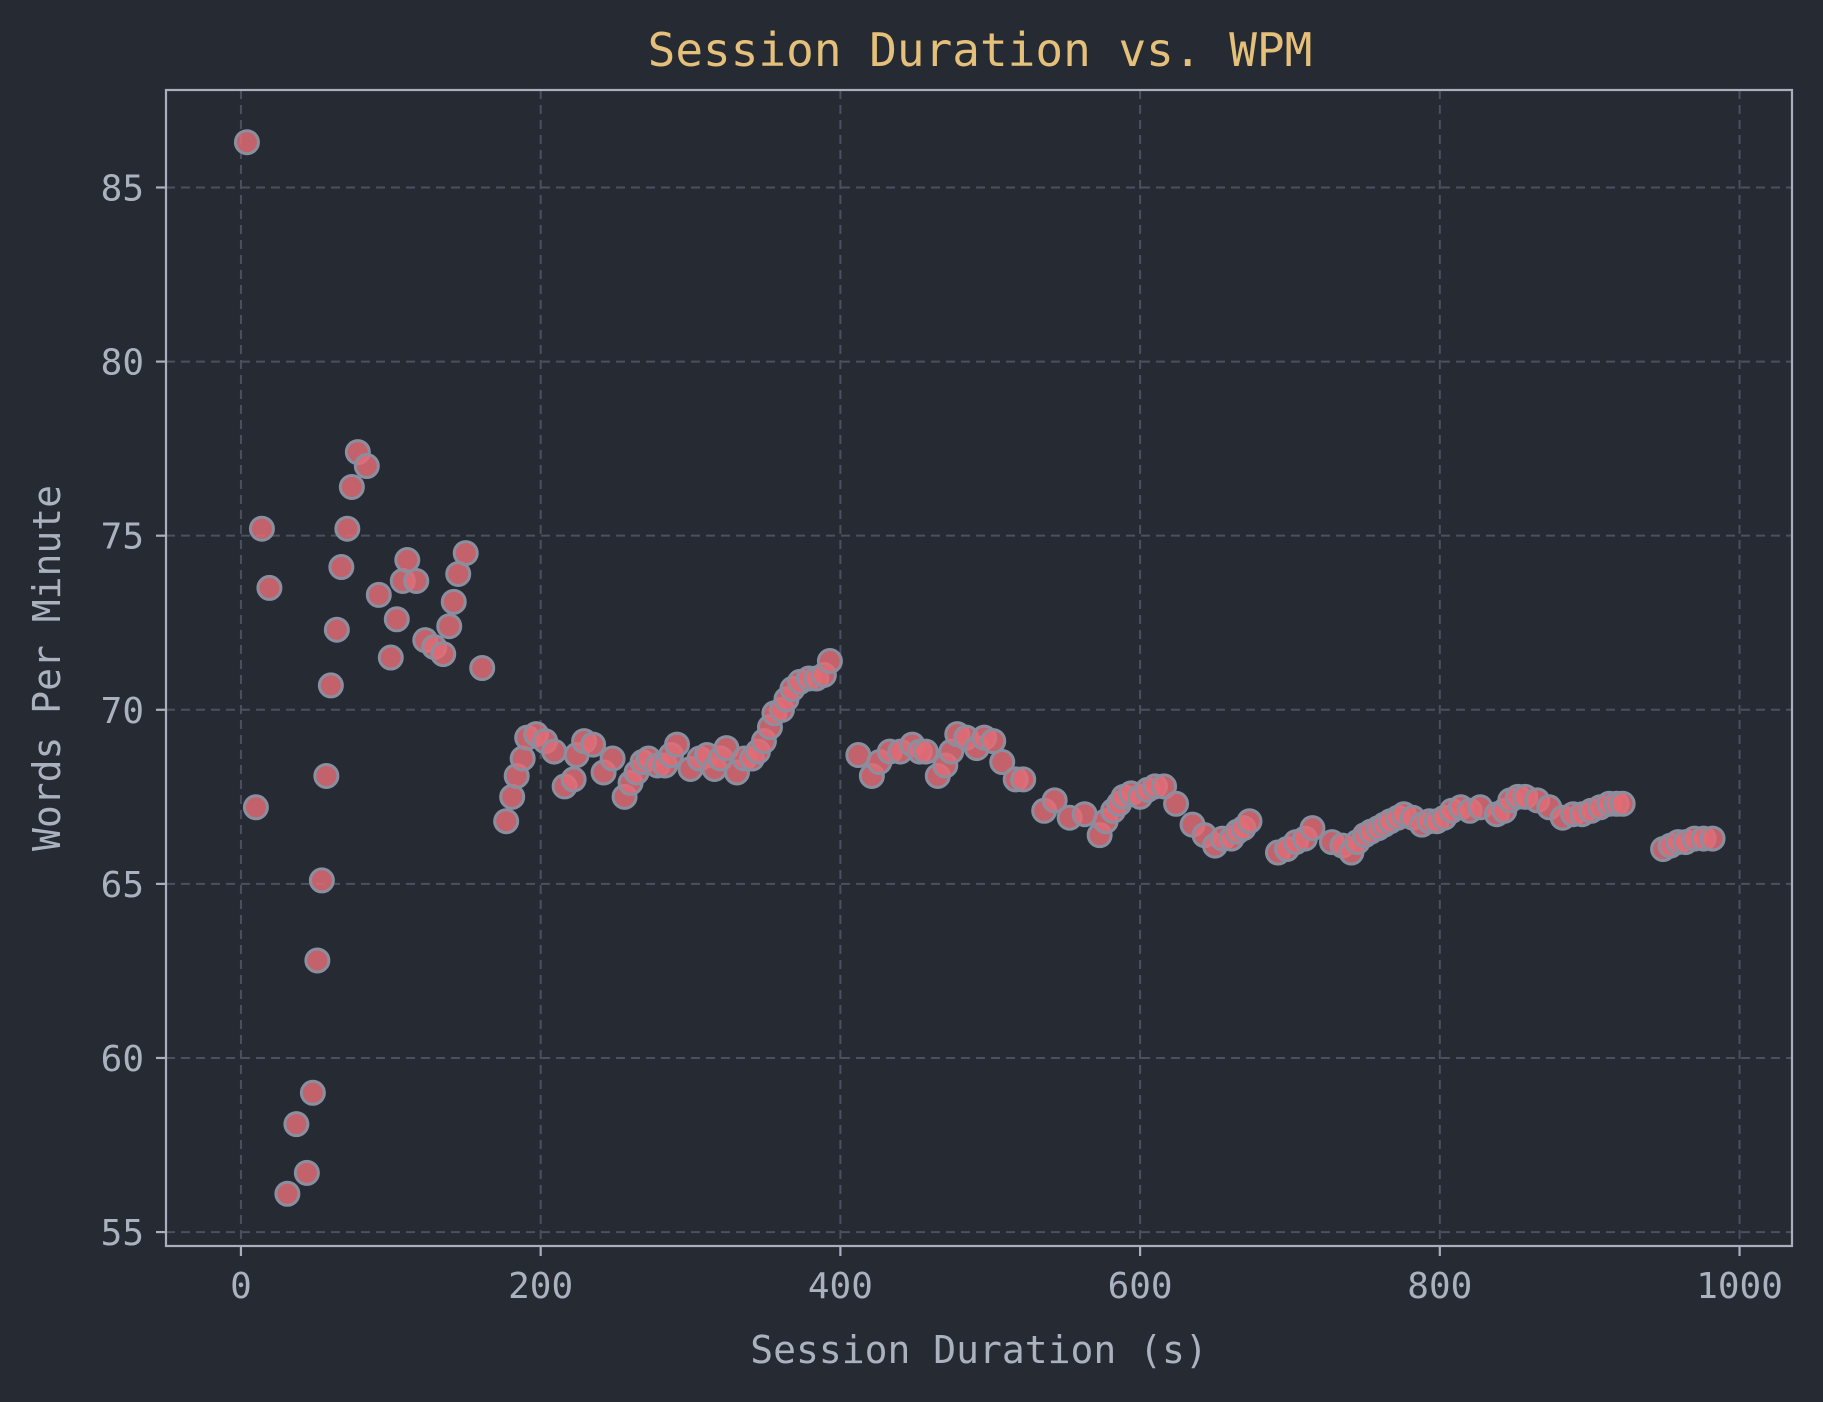 This screenshot has width=1823, height=1402. What do you see at coordinates (979, 1350) in the screenshot?
I see `x-axis-label: Session Duration (s)` at bounding box center [979, 1350].